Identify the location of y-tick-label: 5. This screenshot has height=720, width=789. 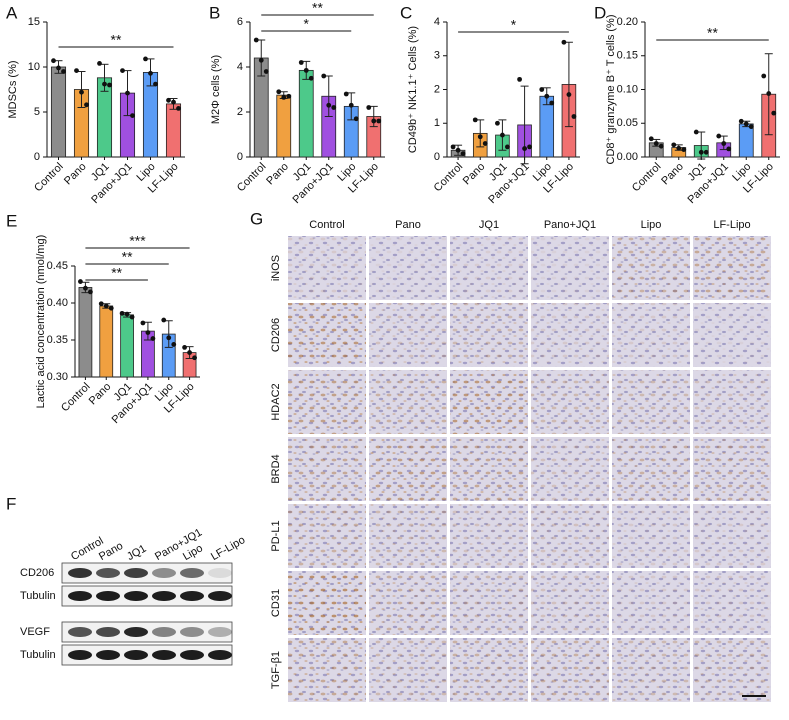
(37, 112).